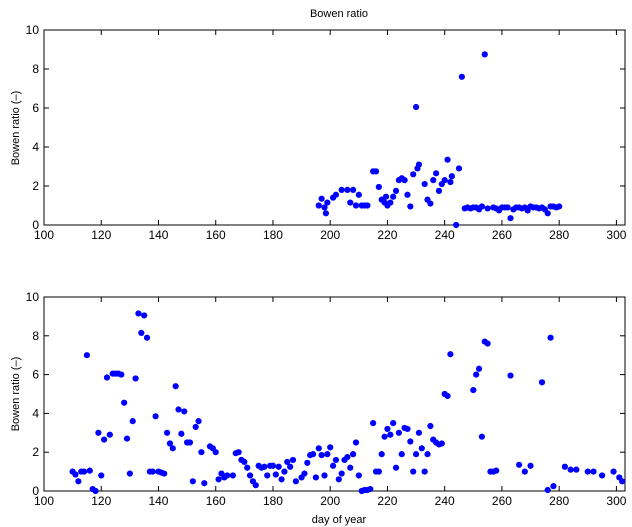 This screenshot has width=632, height=527. What do you see at coordinates (35, 186) in the screenshot?
I see `y-tick-label: 2` at bounding box center [35, 186].